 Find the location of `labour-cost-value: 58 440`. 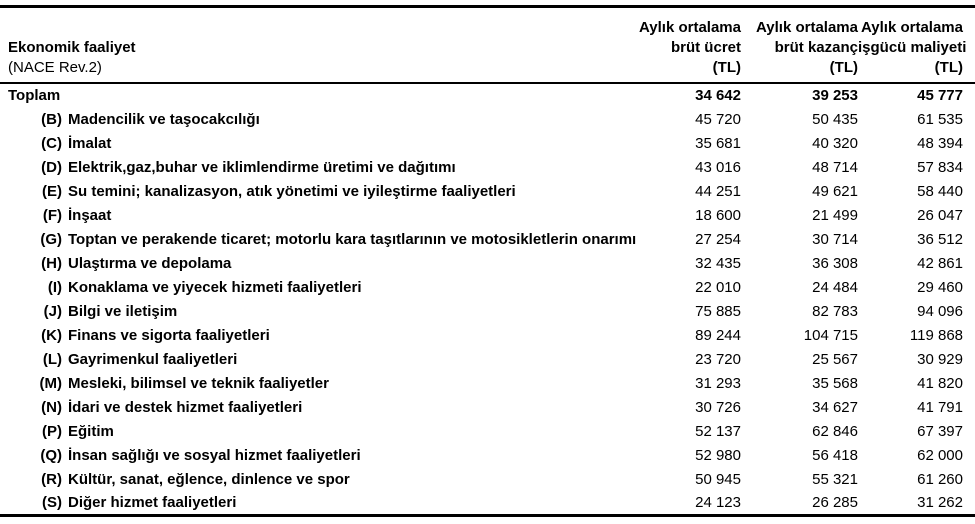

labour-cost-value: 58 440 is located at coordinates (940, 191).